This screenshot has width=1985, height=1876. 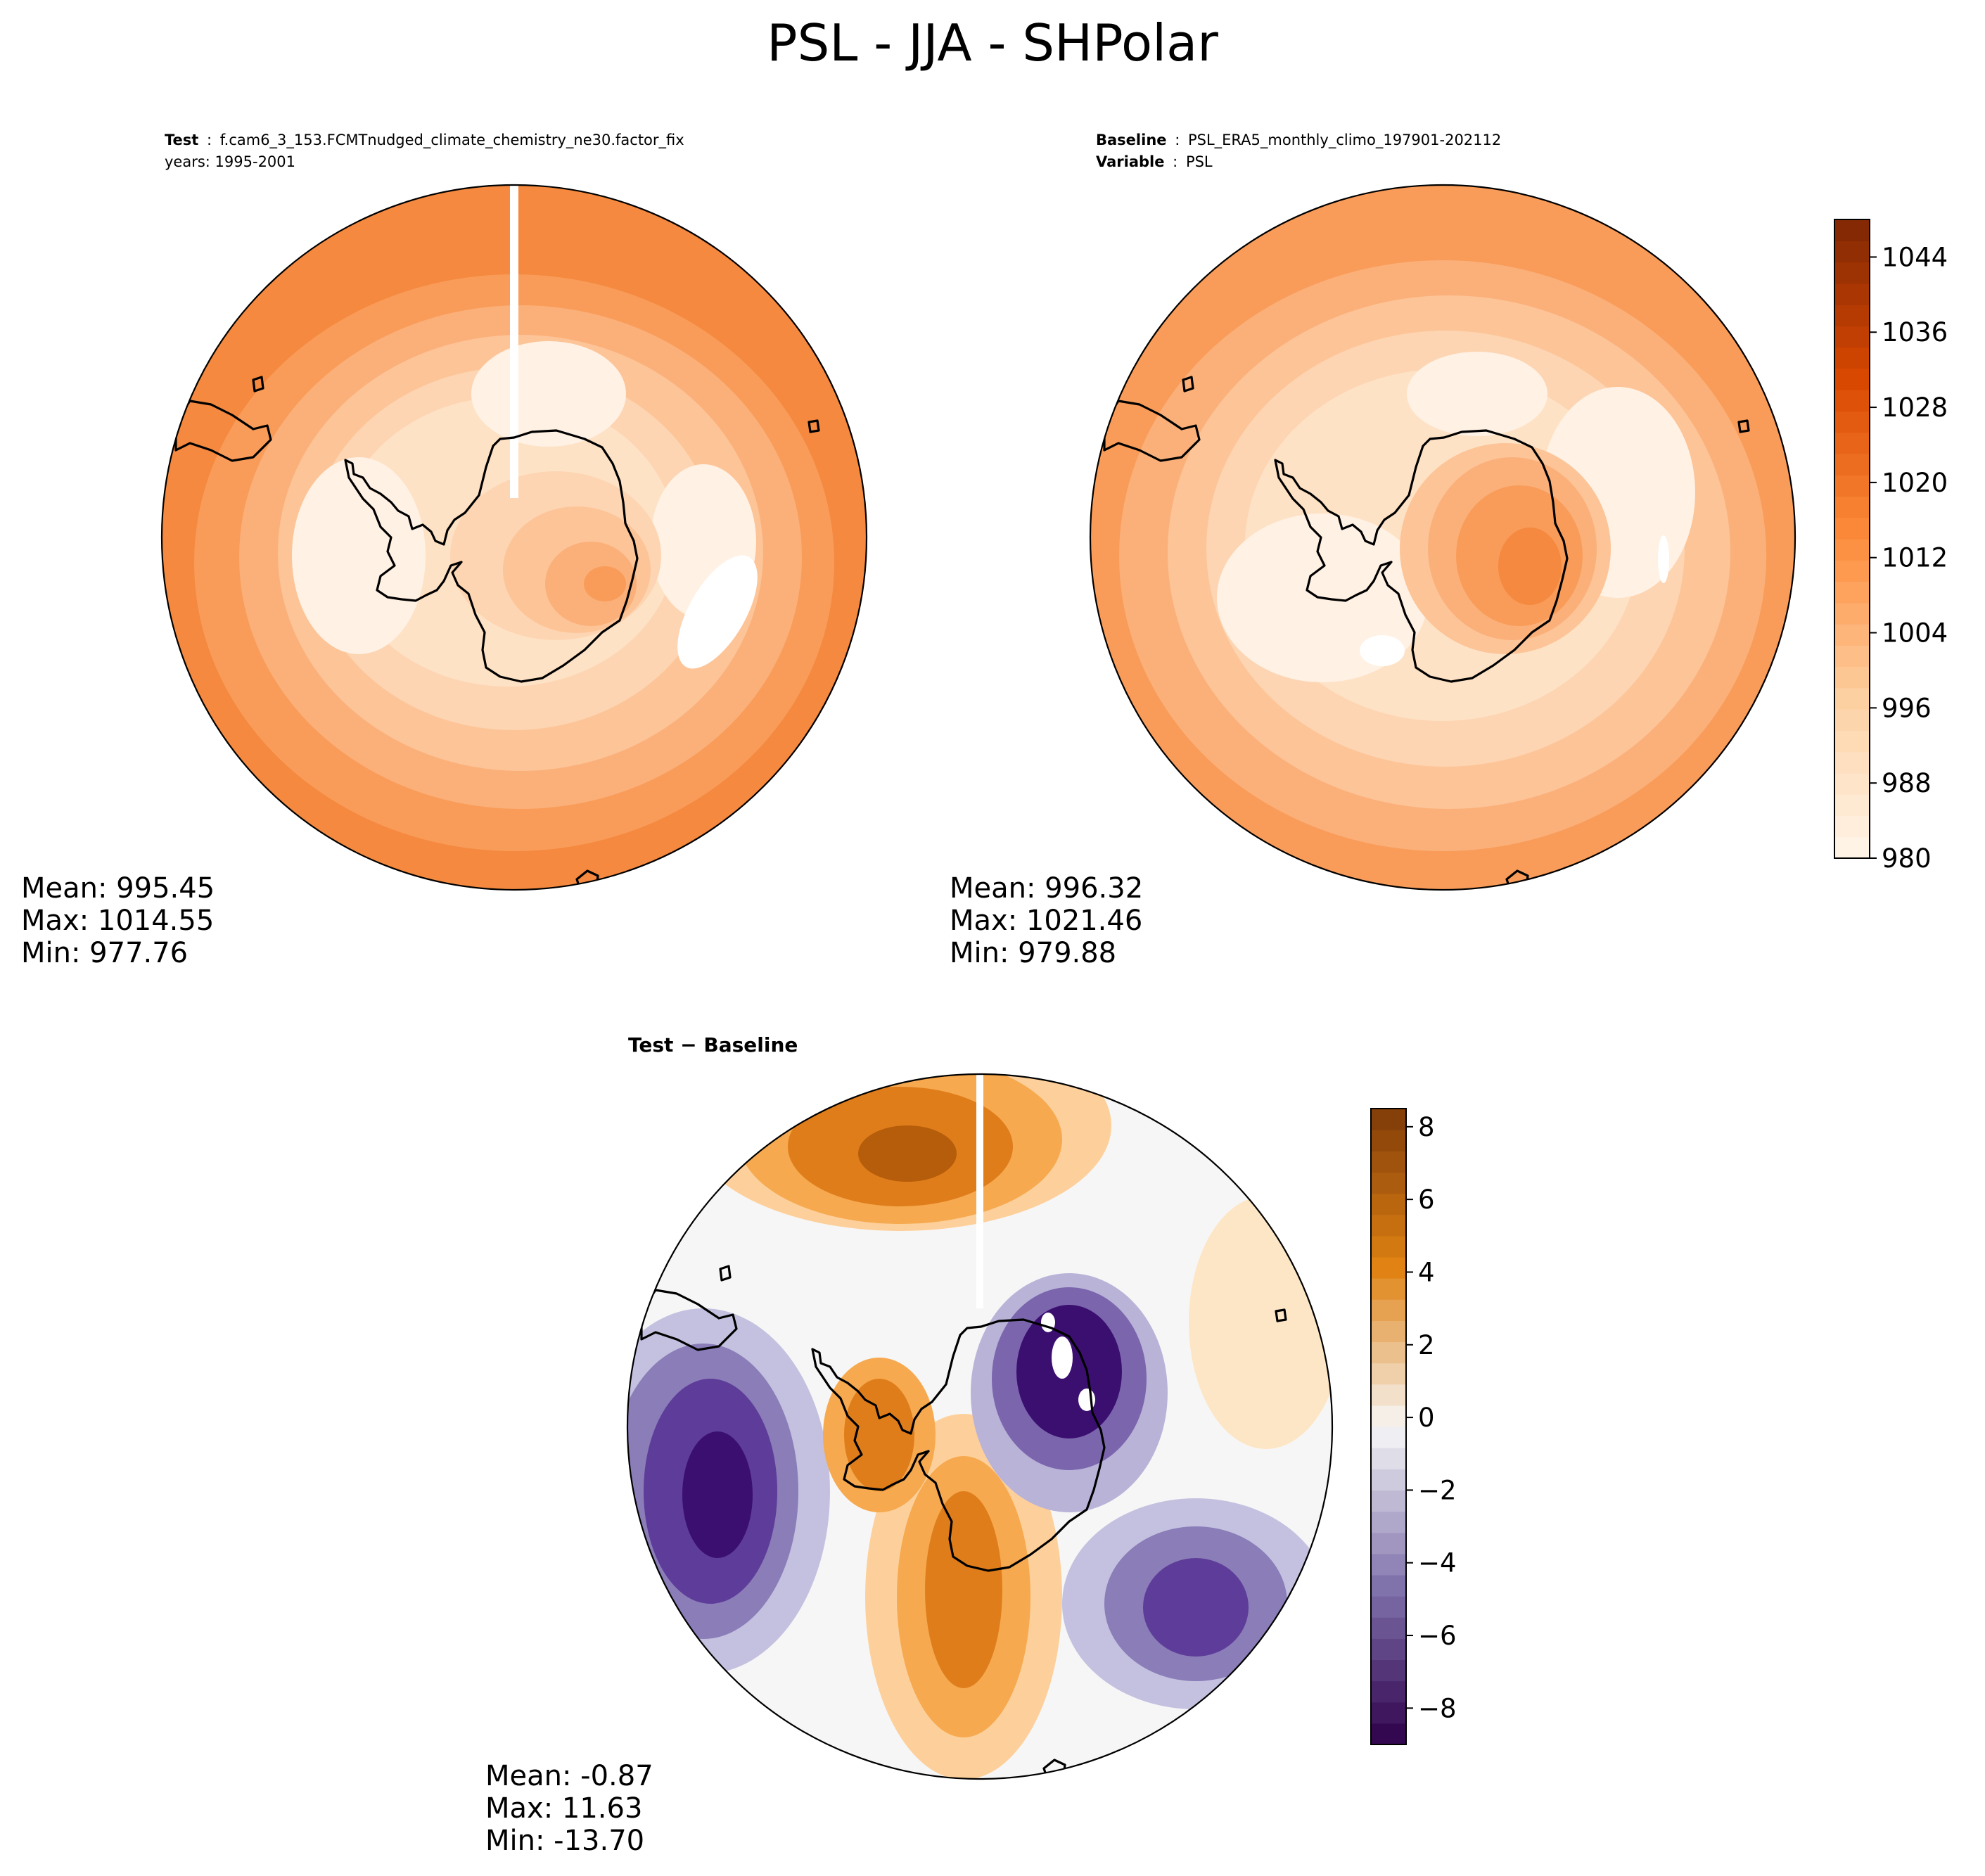 I want to click on colorbar-field-frame, so click(x=1852, y=539).